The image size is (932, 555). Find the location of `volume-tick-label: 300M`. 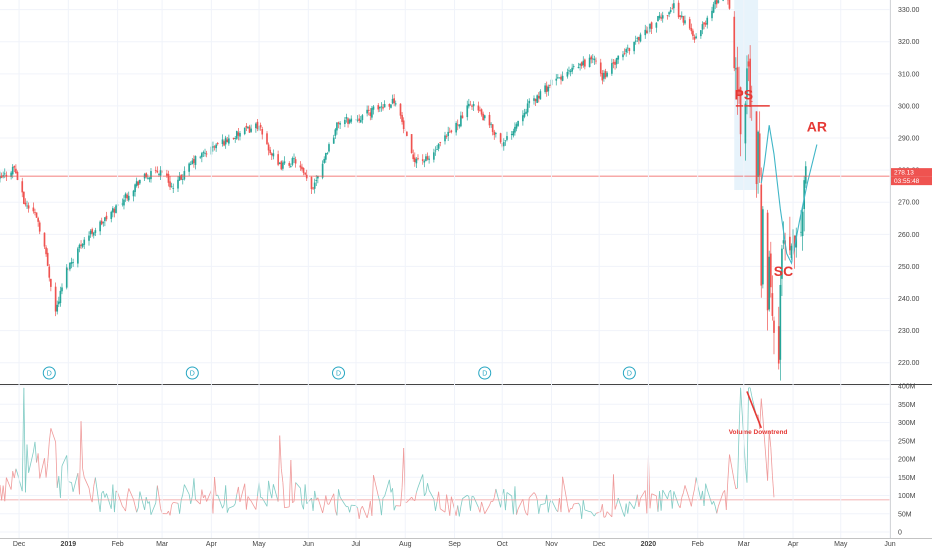

volume-tick-label: 300M is located at coordinates (907, 423).